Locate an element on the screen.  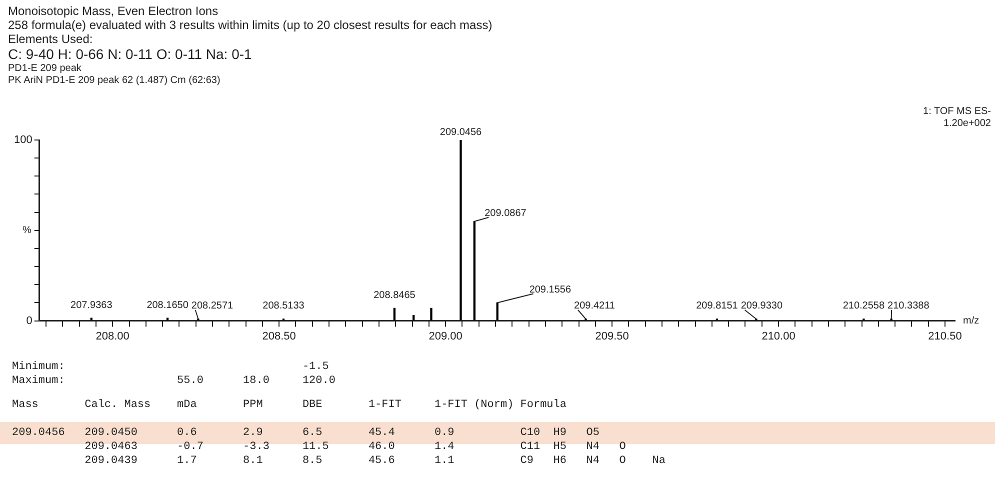
annotation: 209.0867 is located at coordinates (505, 214).